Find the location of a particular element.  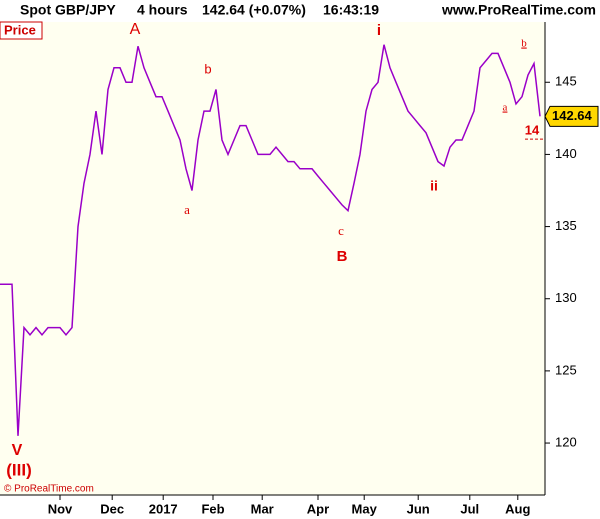

x-tick-label: Jul is located at coordinates (469, 508).